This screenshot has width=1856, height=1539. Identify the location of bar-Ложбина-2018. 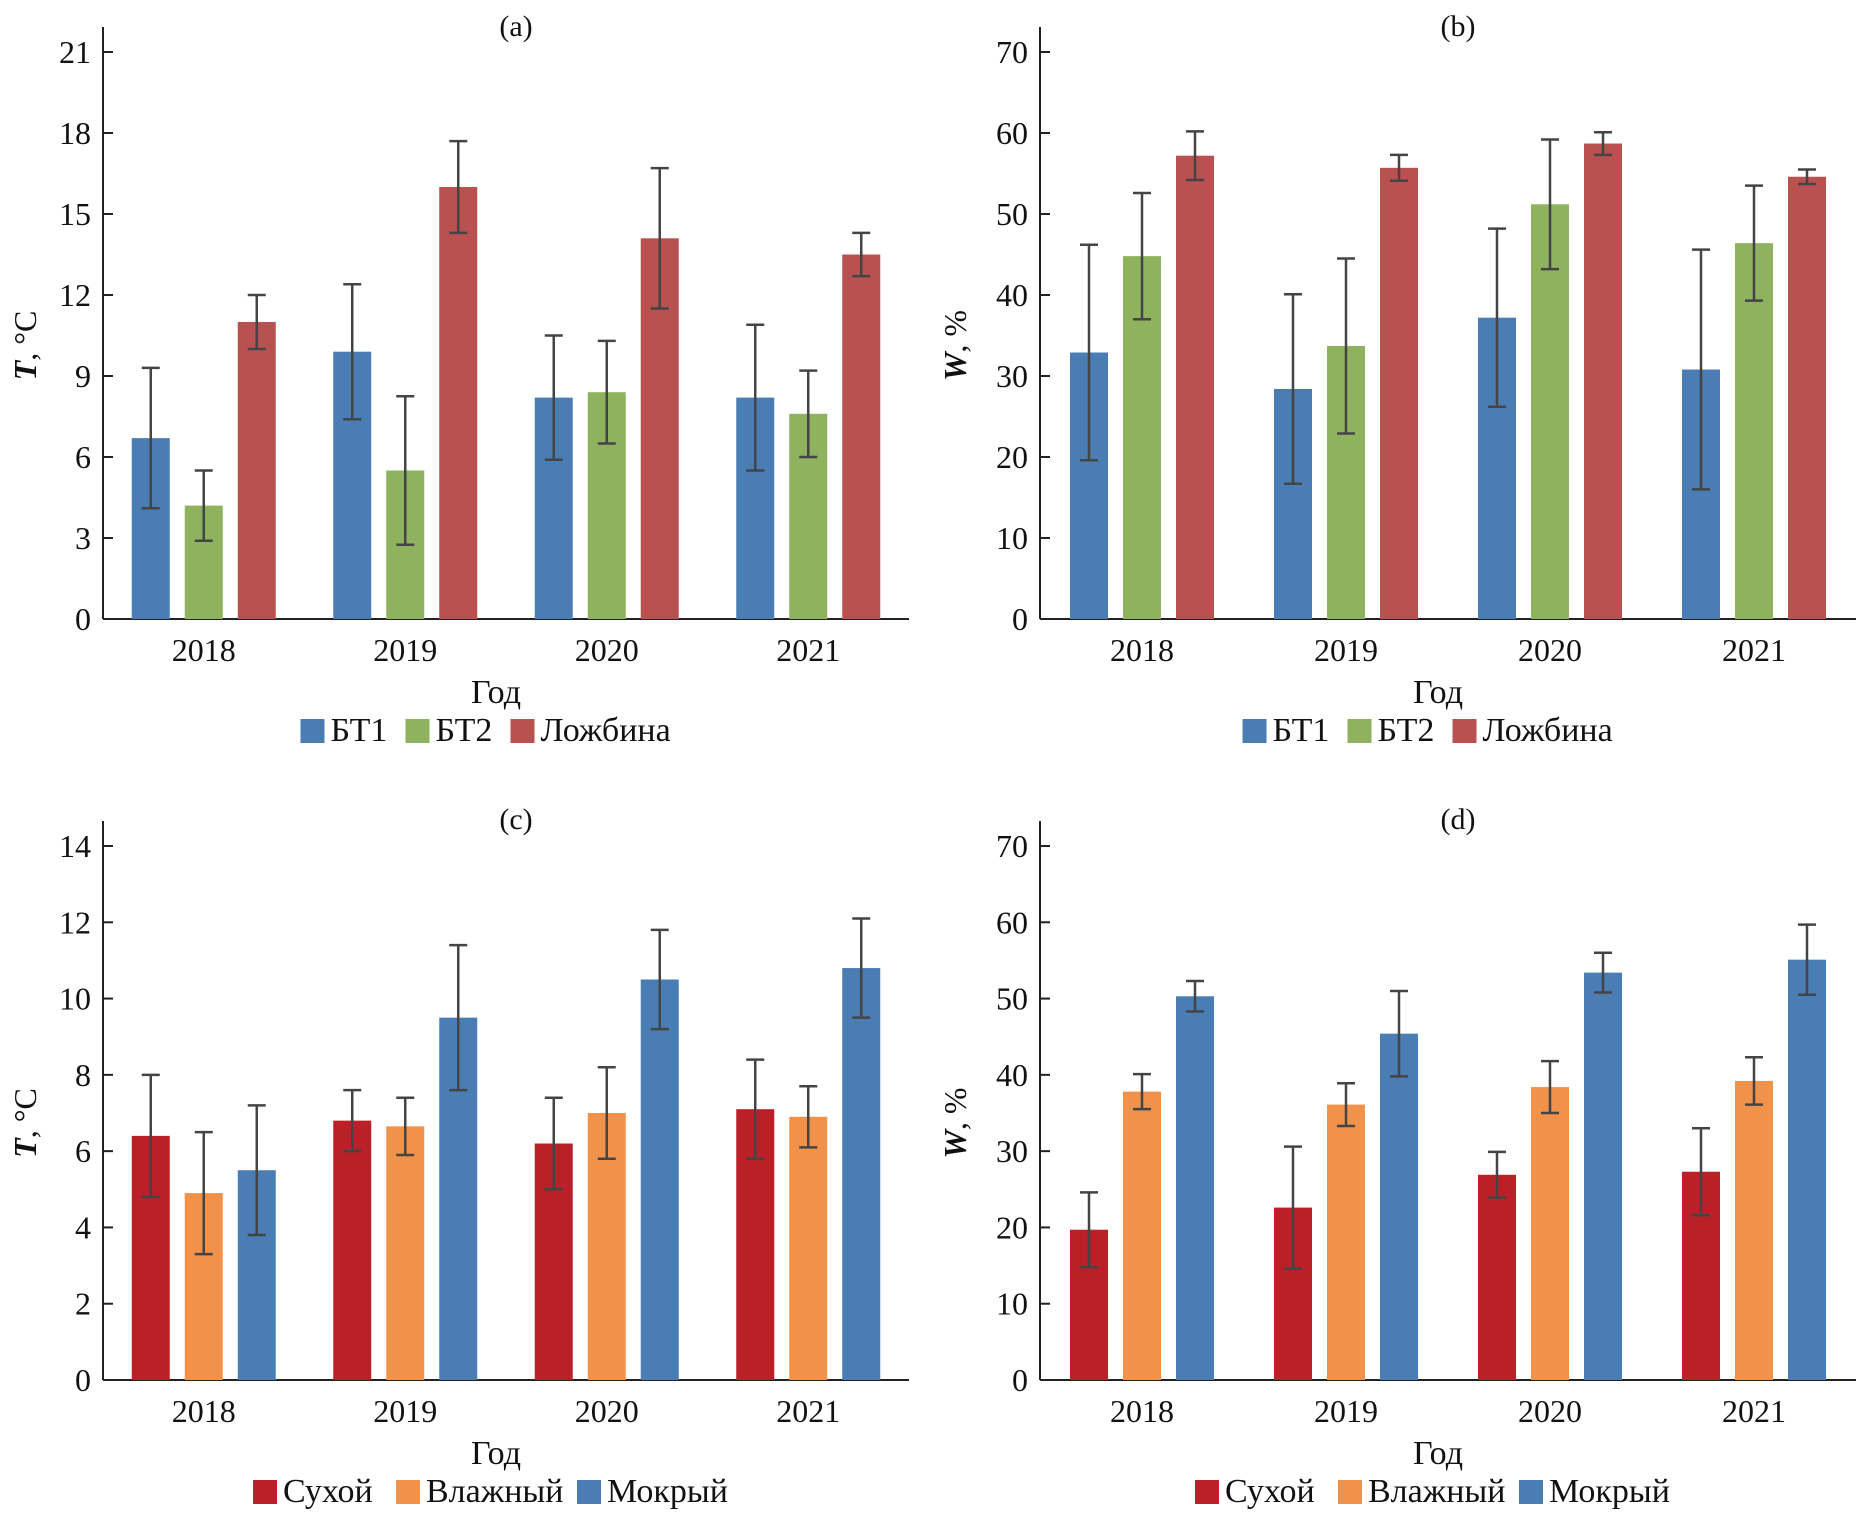
(1195, 387).